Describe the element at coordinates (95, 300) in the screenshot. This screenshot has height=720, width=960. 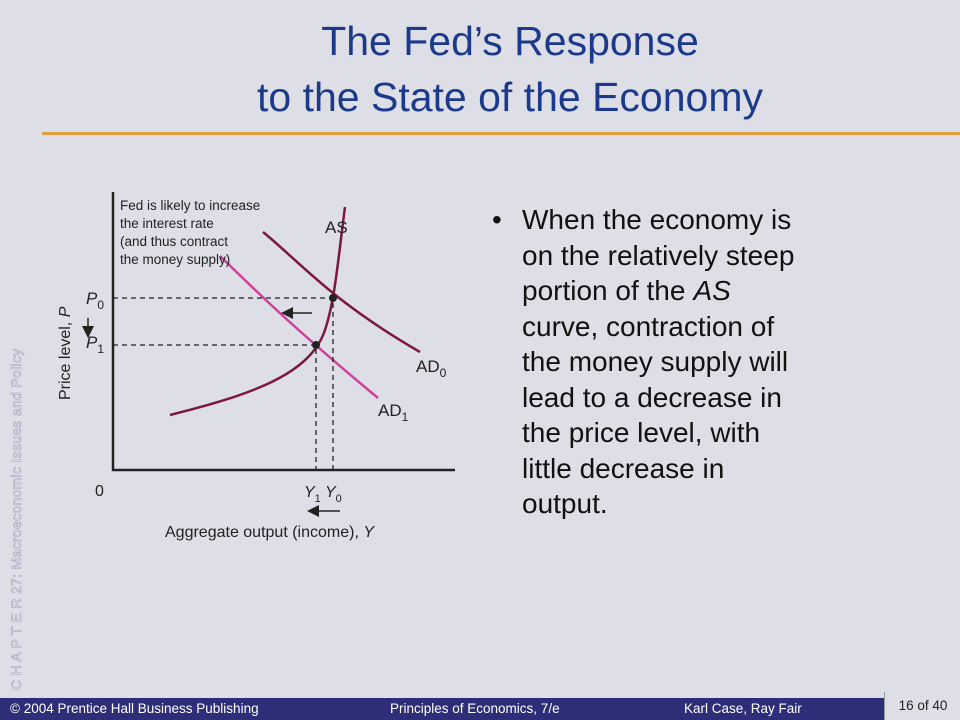
I see `p0-label: P0` at that location.